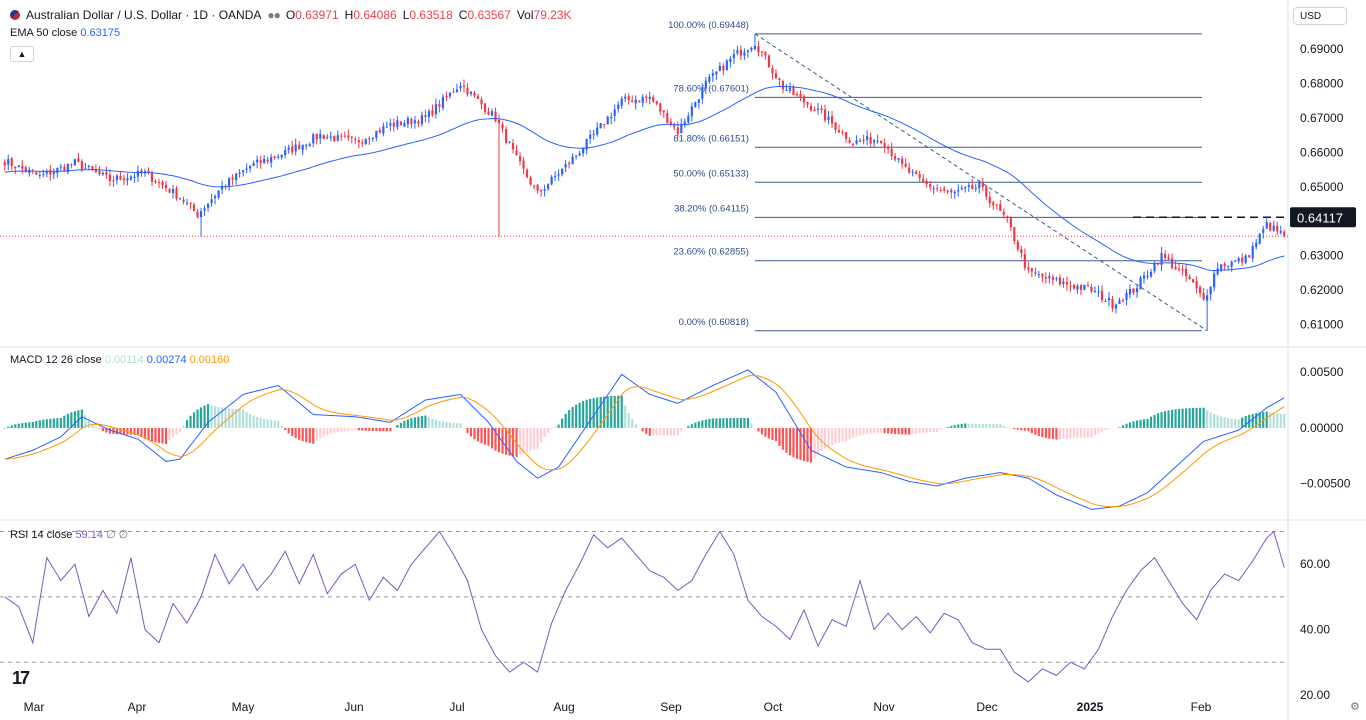 The height and width of the screenshot is (720, 1366). Describe the element at coordinates (119, 360) in the screenshot. I see `macd-legend: MACD 12 26 close 0.00114 0.00274 0.00160` at that location.